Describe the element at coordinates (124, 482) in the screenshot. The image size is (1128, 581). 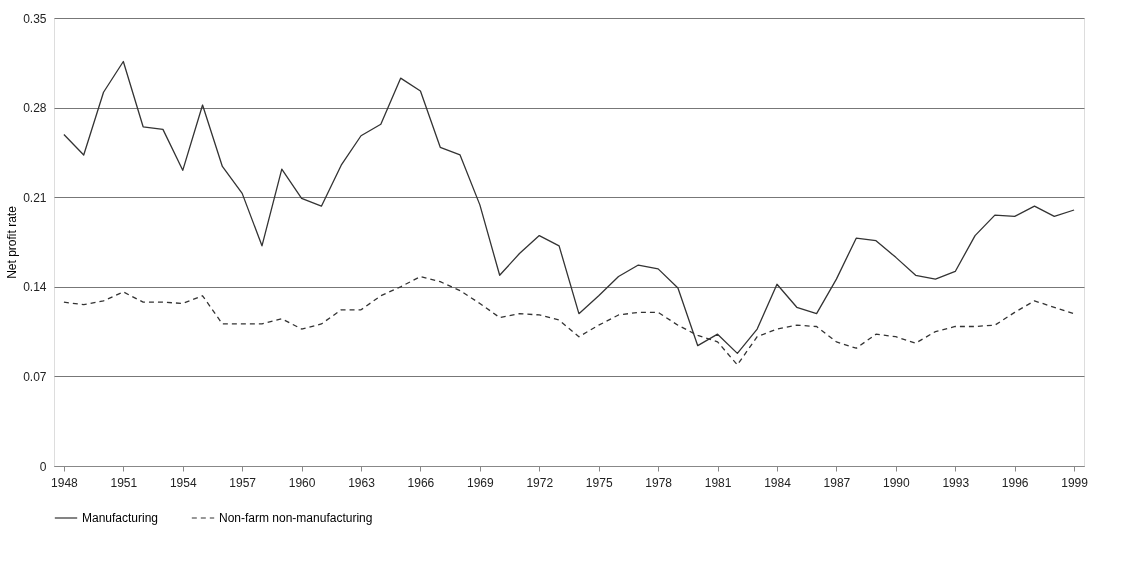
I see `x-tick-label: 1951` at that location.